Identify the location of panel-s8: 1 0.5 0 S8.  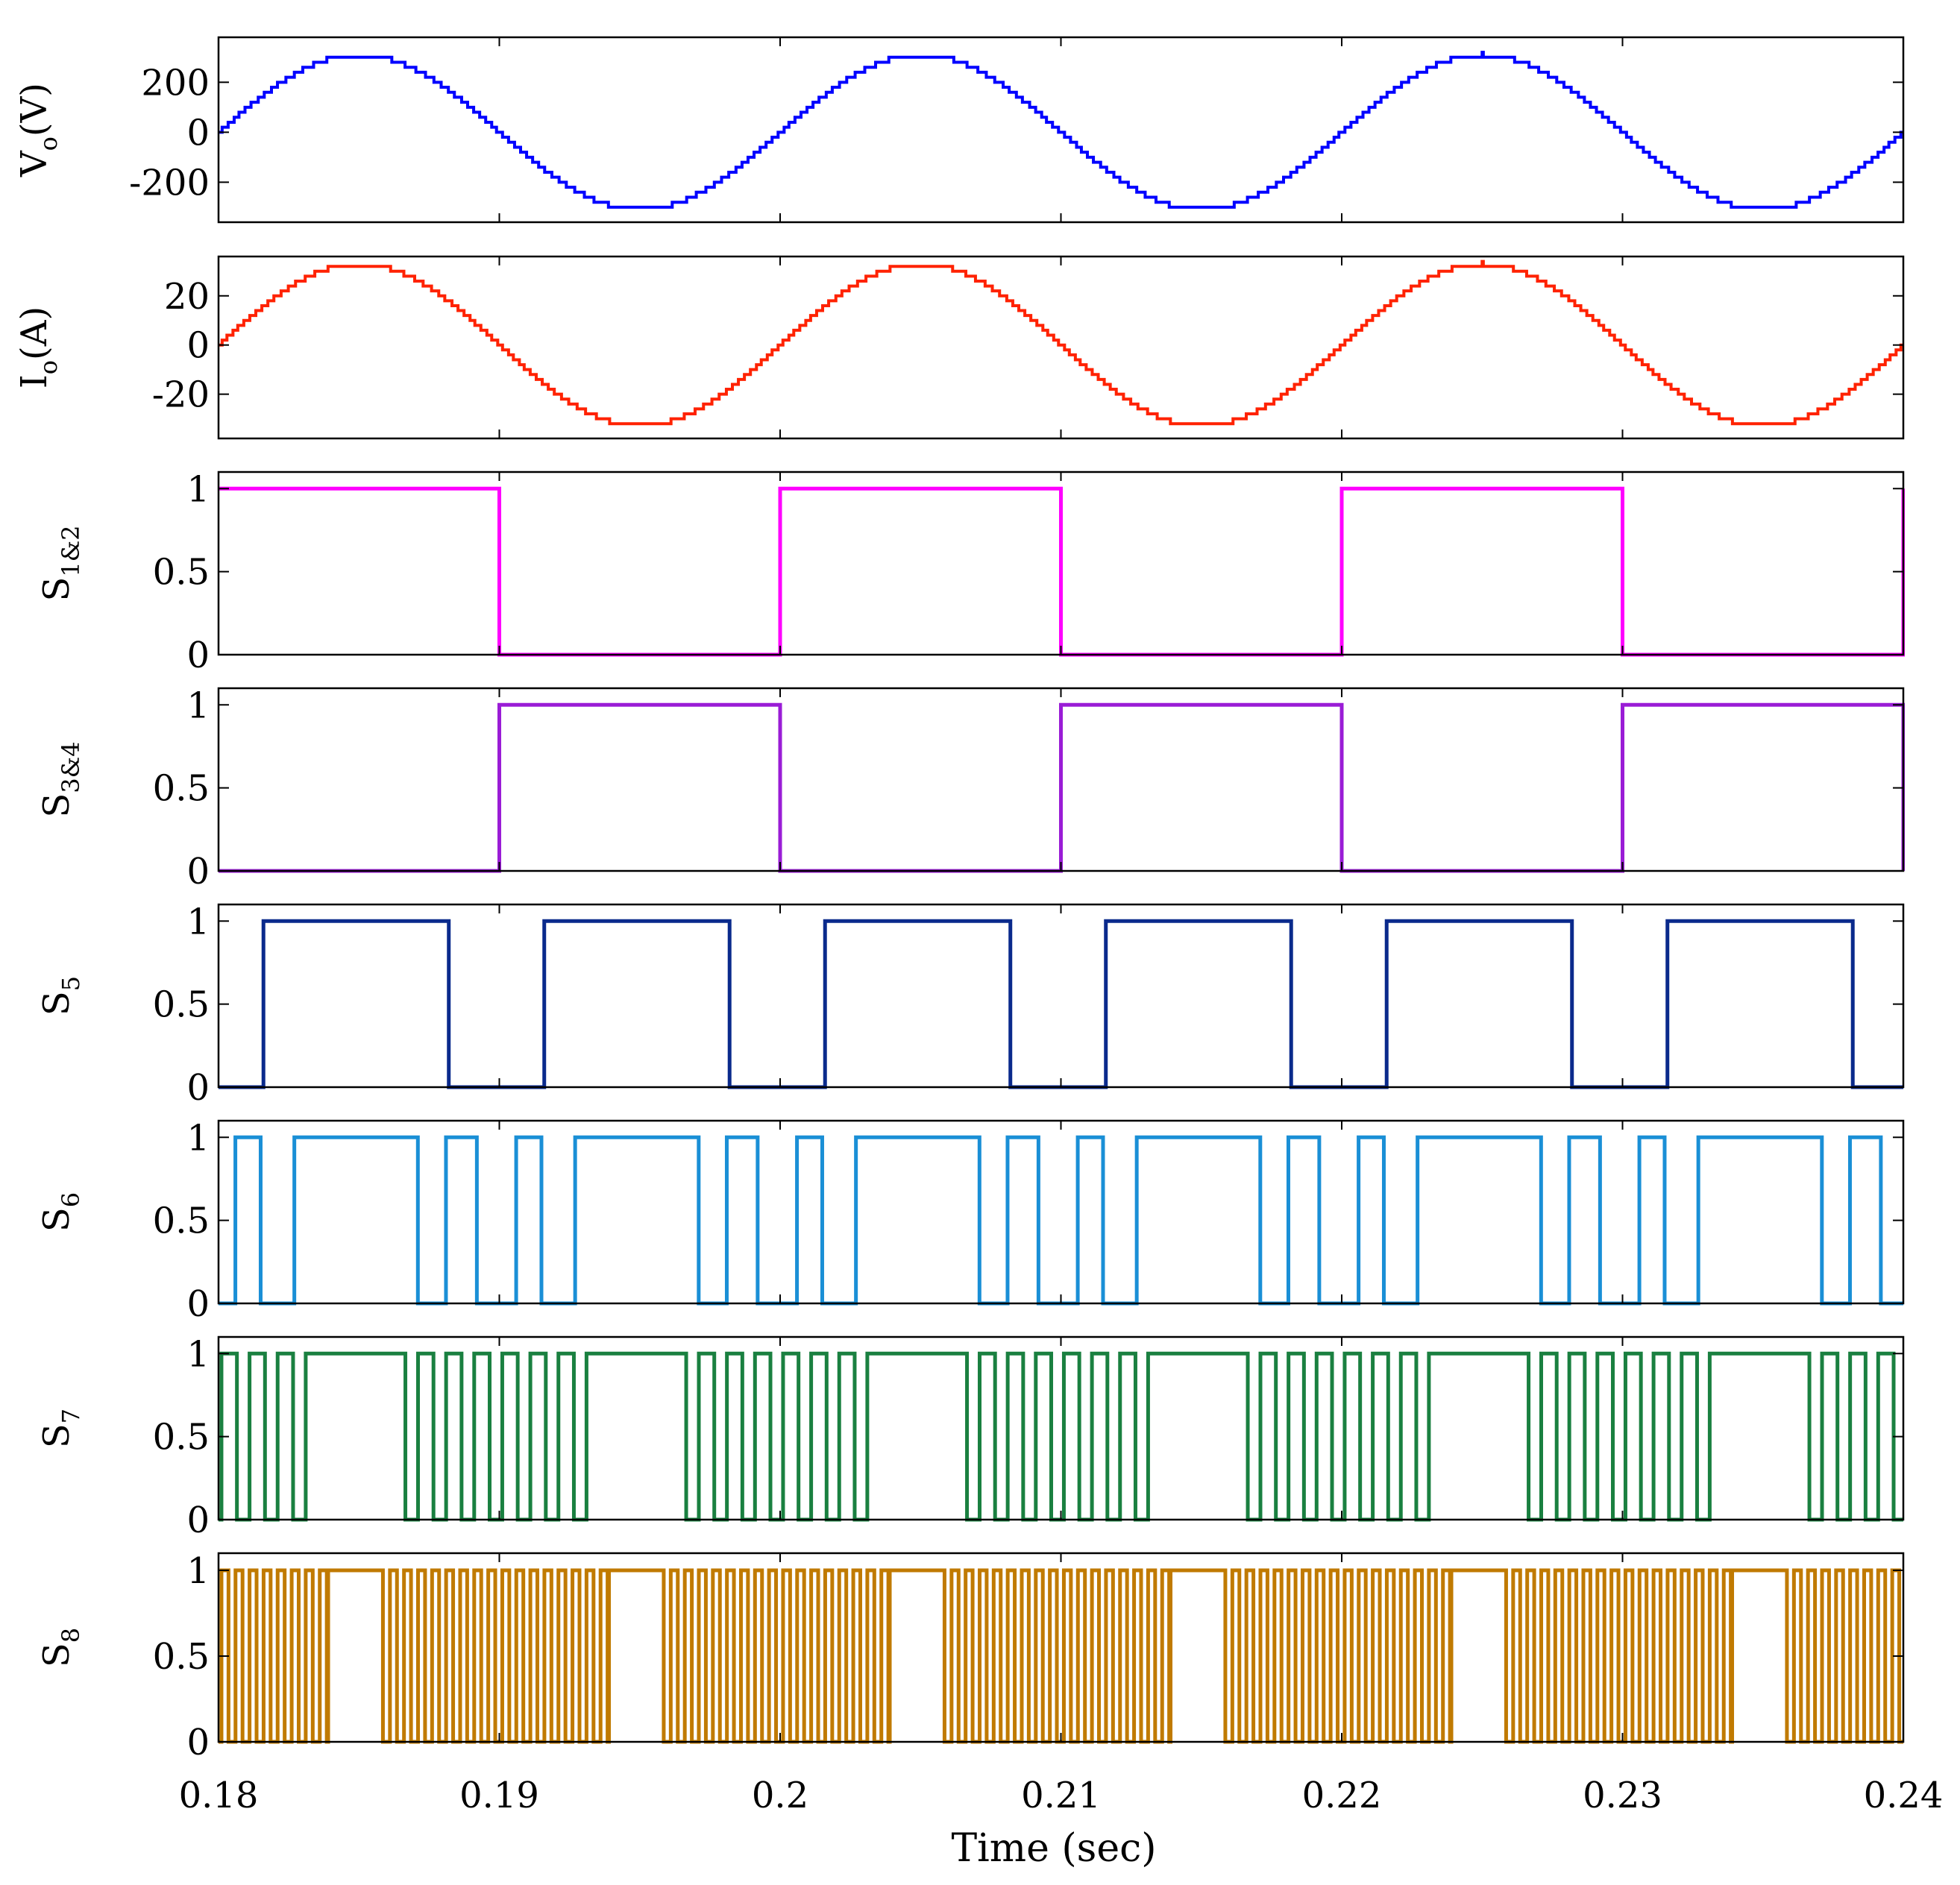
(971, 1656).